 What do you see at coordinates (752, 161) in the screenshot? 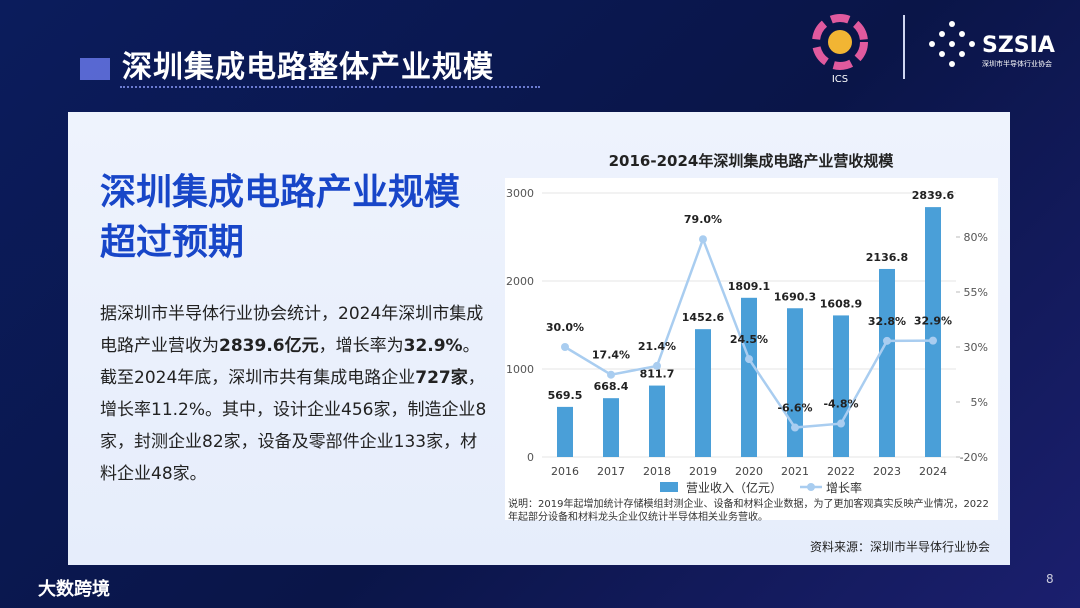
I see `chart-title: 2016-2024年深圳集成电路产业营收规模` at bounding box center [752, 161].